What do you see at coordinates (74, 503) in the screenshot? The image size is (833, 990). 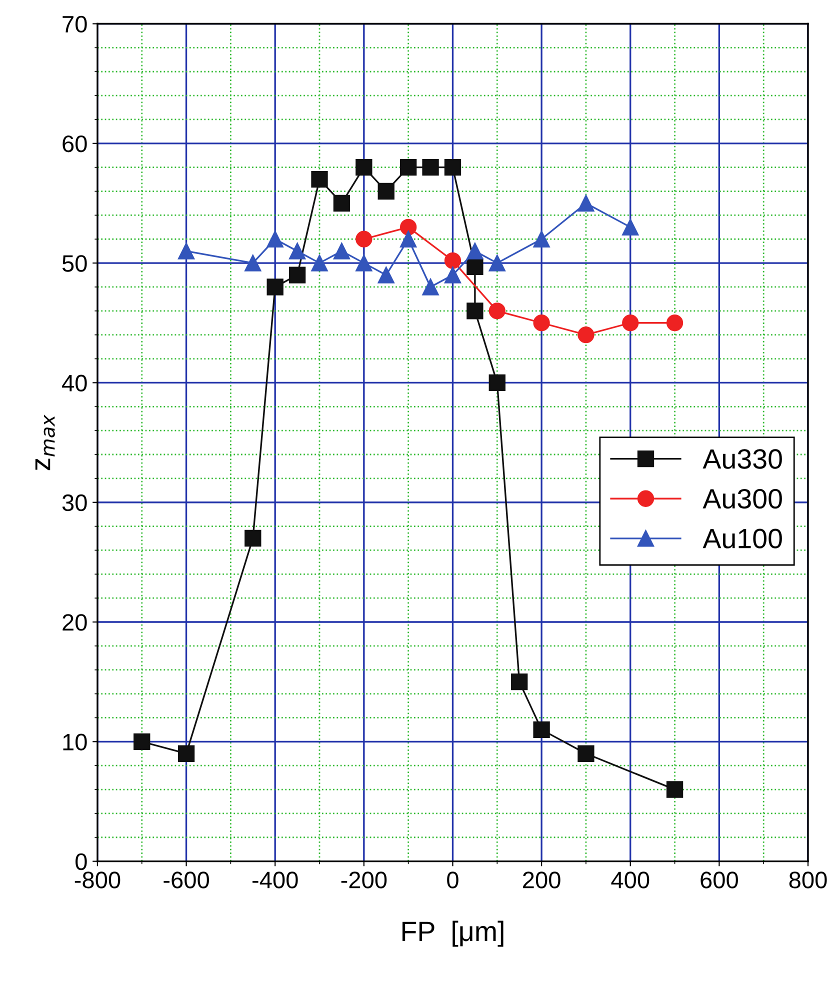 I see `y-tick-label: 30` at bounding box center [74, 503].